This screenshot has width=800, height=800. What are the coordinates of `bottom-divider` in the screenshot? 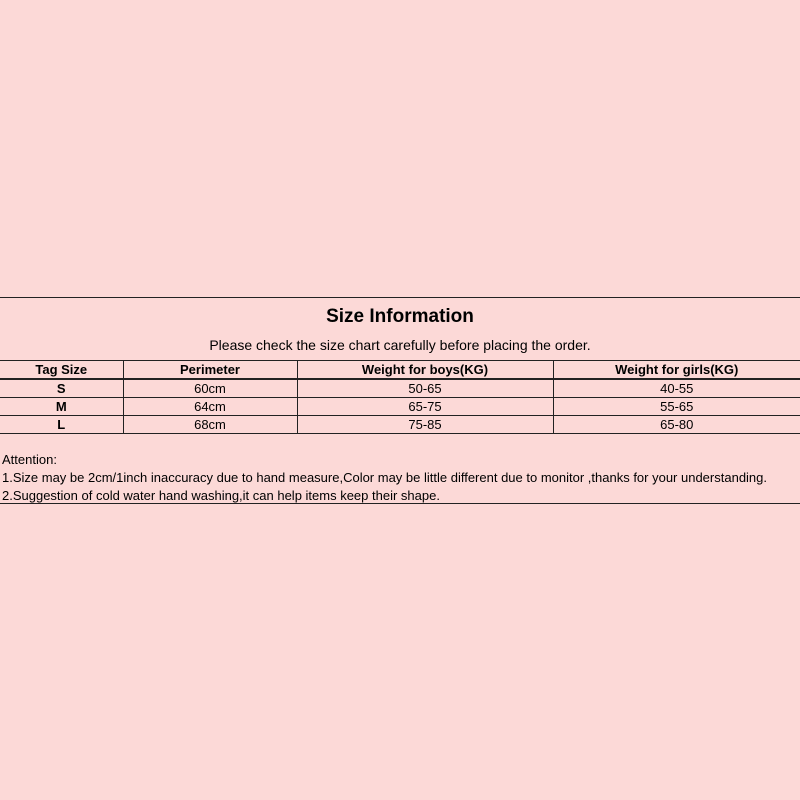 It's located at (400, 503).